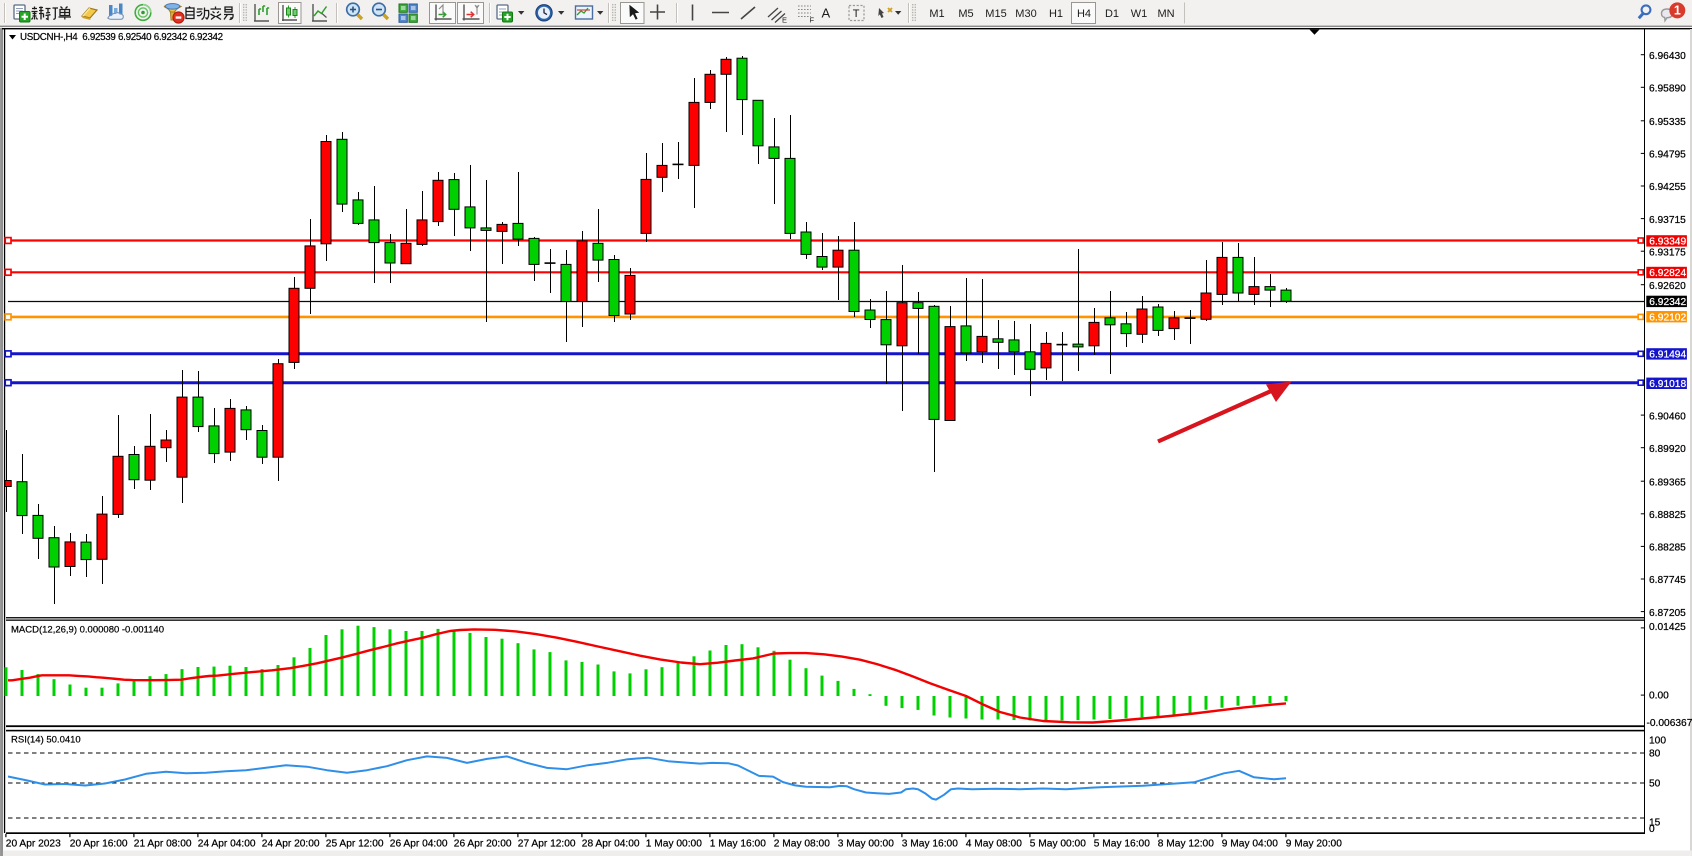 The image size is (1692, 856). What do you see at coordinates (995, 14) in the screenshot?
I see `svg-text: M15` at bounding box center [995, 14].